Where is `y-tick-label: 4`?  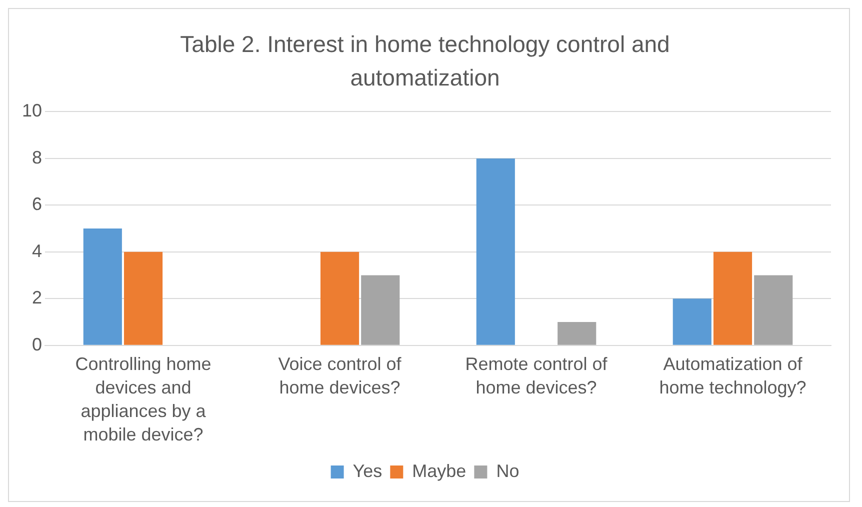
y-tick-label: 4 is located at coordinates (37, 250).